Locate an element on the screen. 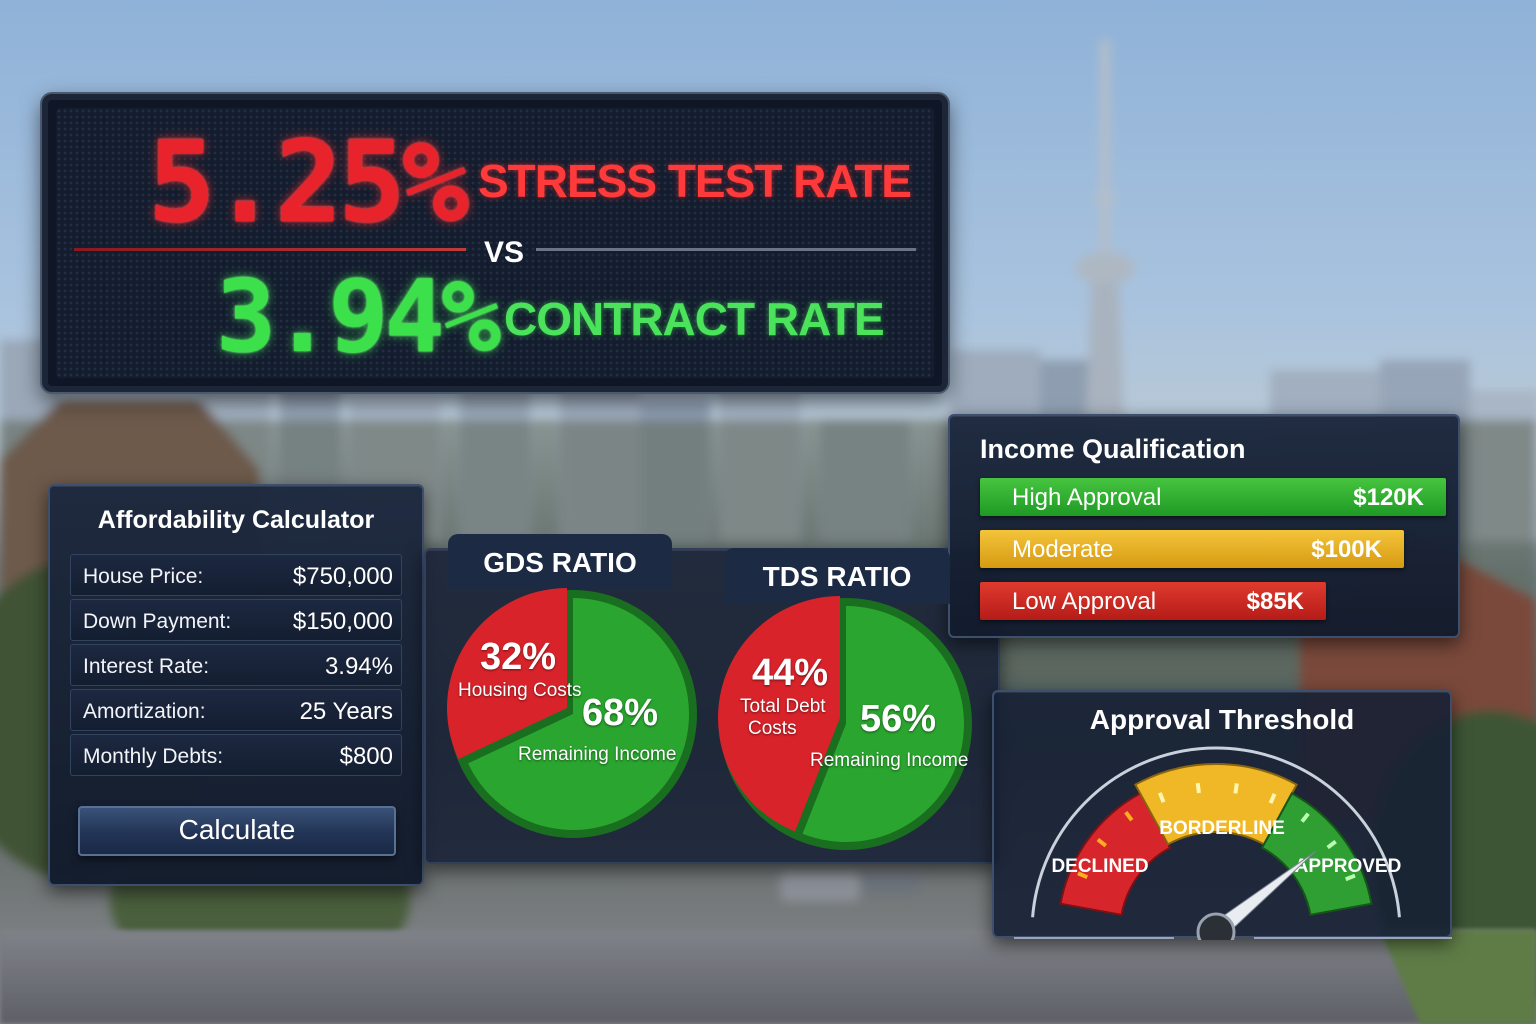 The height and width of the screenshot is (1024, 1536). monthly-debts-field: Monthly Debts: $800 is located at coordinates (236, 755).